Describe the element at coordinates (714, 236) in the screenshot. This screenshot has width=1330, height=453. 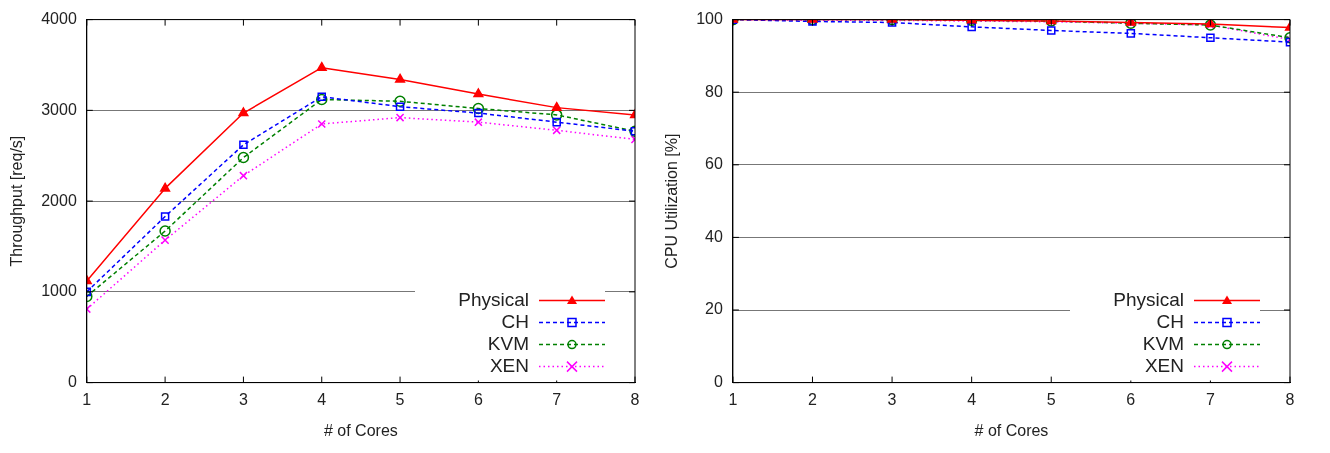
I see `y-tick-label: 40` at that location.